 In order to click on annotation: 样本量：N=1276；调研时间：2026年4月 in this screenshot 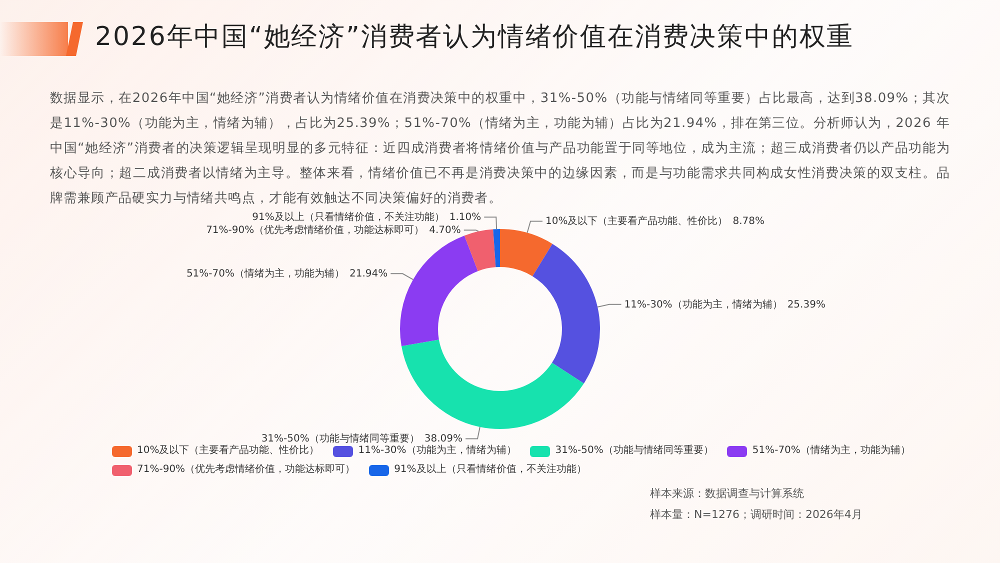, I will do `click(756, 515)`.